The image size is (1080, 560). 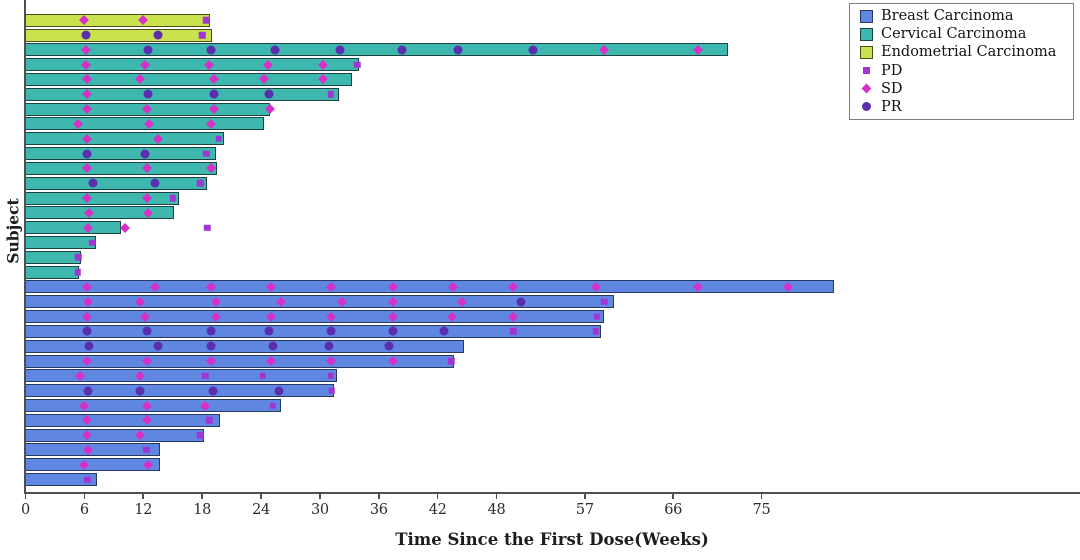 What do you see at coordinates (319, 510) in the screenshot?
I see `x-tick-label: 30` at bounding box center [319, 510].